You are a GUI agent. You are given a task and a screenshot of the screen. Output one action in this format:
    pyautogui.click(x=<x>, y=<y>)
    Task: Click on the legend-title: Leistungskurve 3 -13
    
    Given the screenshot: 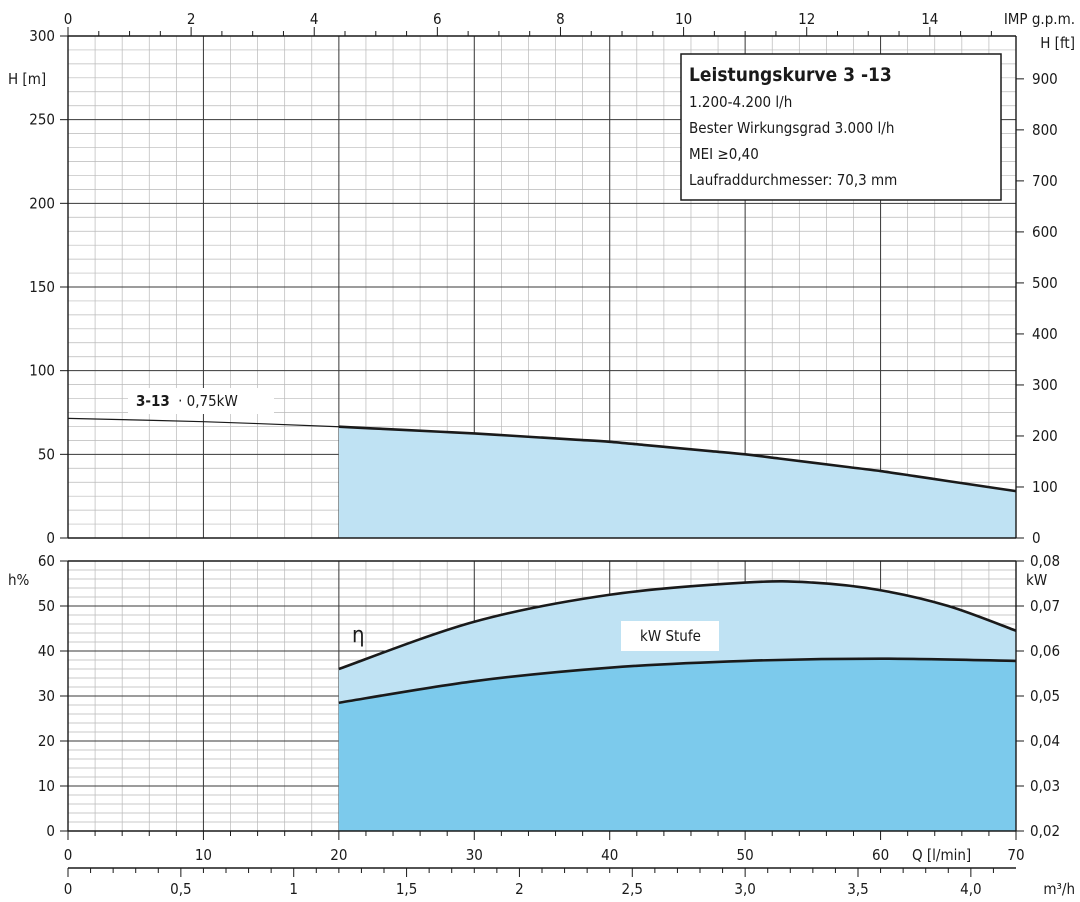 What is the action you would take?
    pyautogui.click(x=790, y=75)
    